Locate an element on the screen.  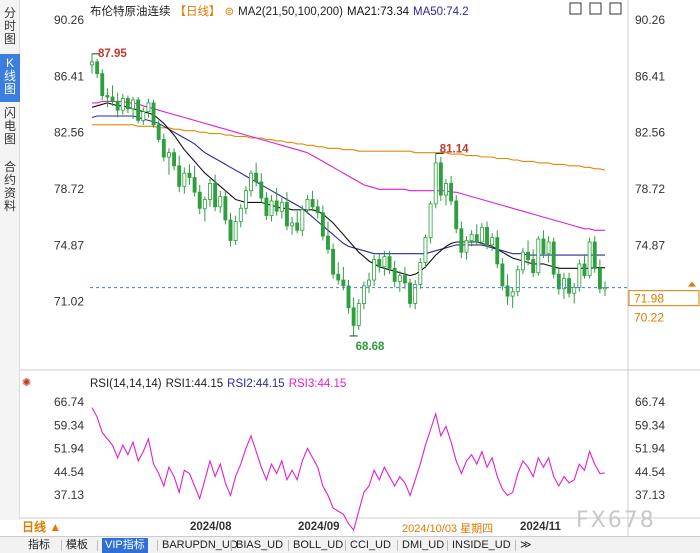
price-tick-left: 86.41 is located at coordinates (69, 76).